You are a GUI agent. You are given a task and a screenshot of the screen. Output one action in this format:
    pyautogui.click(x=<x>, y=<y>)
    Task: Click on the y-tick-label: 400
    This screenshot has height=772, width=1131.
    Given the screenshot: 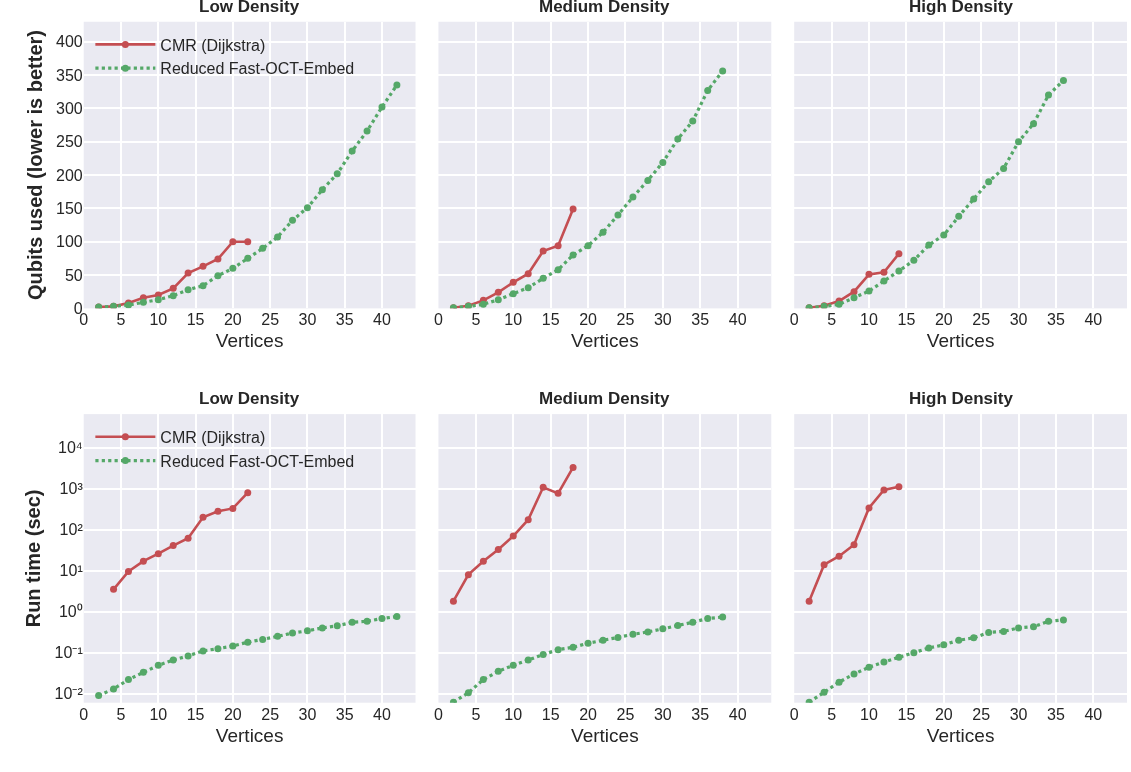 What is the action you would take?
    pyautogui.click(x=69, y=42)
    